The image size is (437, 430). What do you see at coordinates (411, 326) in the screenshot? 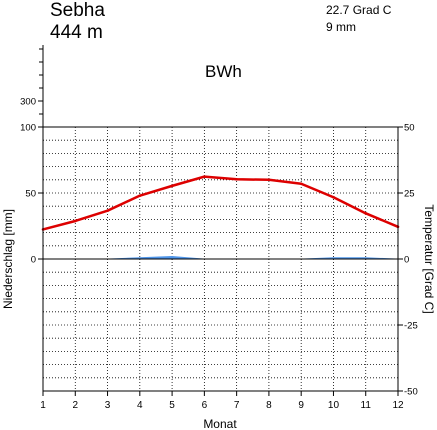
I see `y-right-tick-label: -25` at bounding box center [411, 326].